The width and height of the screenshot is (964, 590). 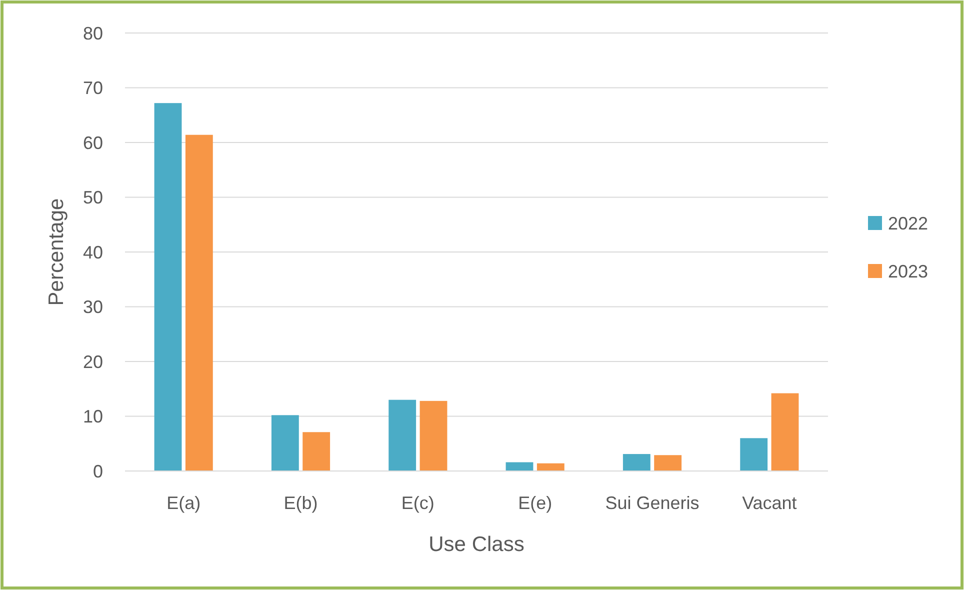 What do you see at coordinates (476, 544) in the screenshot?
I see `x-axis-title: Use Class` at bounding box center [476, 544].